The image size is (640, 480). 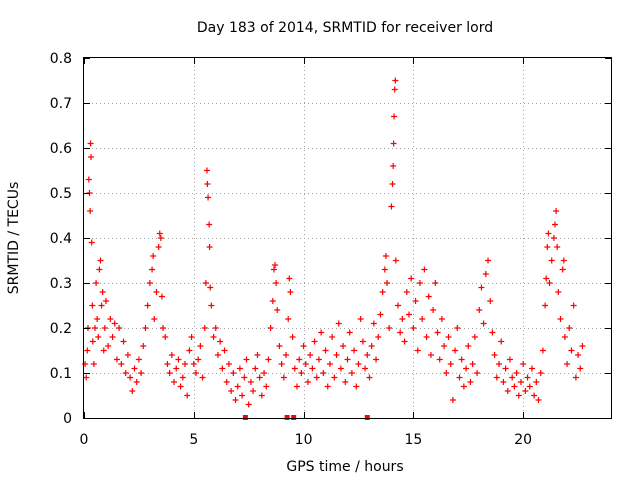 I want to click on x-tick-label: 20, so click(x=523, y=440).